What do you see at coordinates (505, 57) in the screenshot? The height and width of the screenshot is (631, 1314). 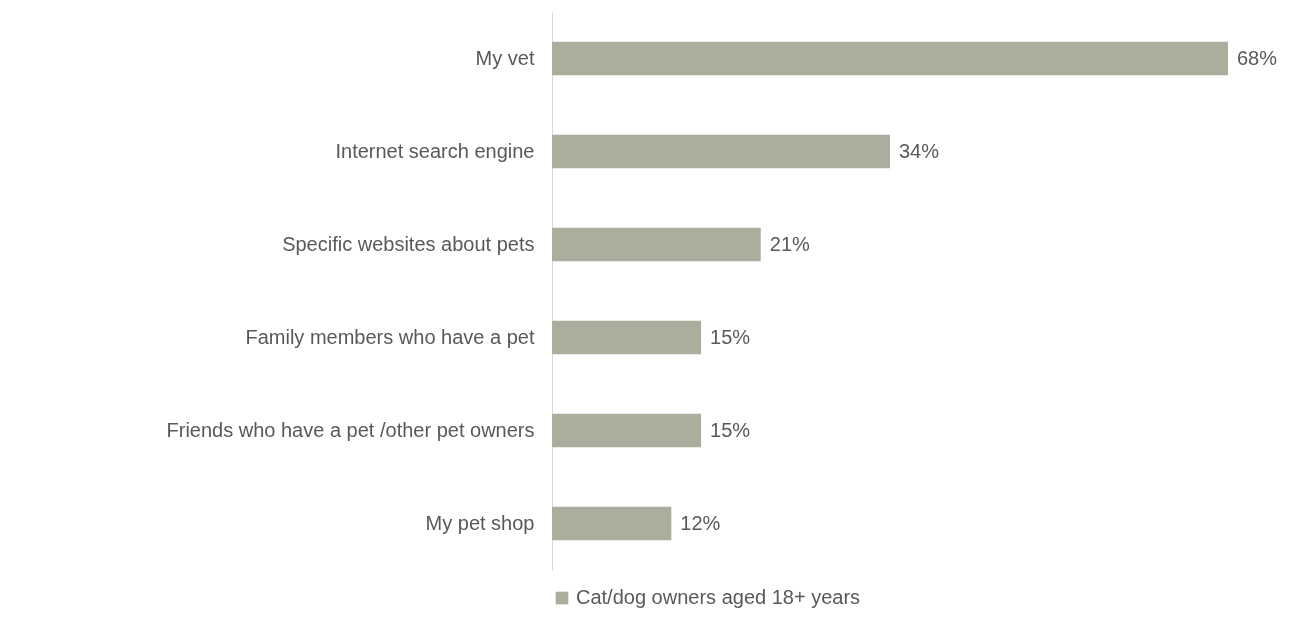 I see `y-tick-label: My vet` at bounding box center [505, 57].